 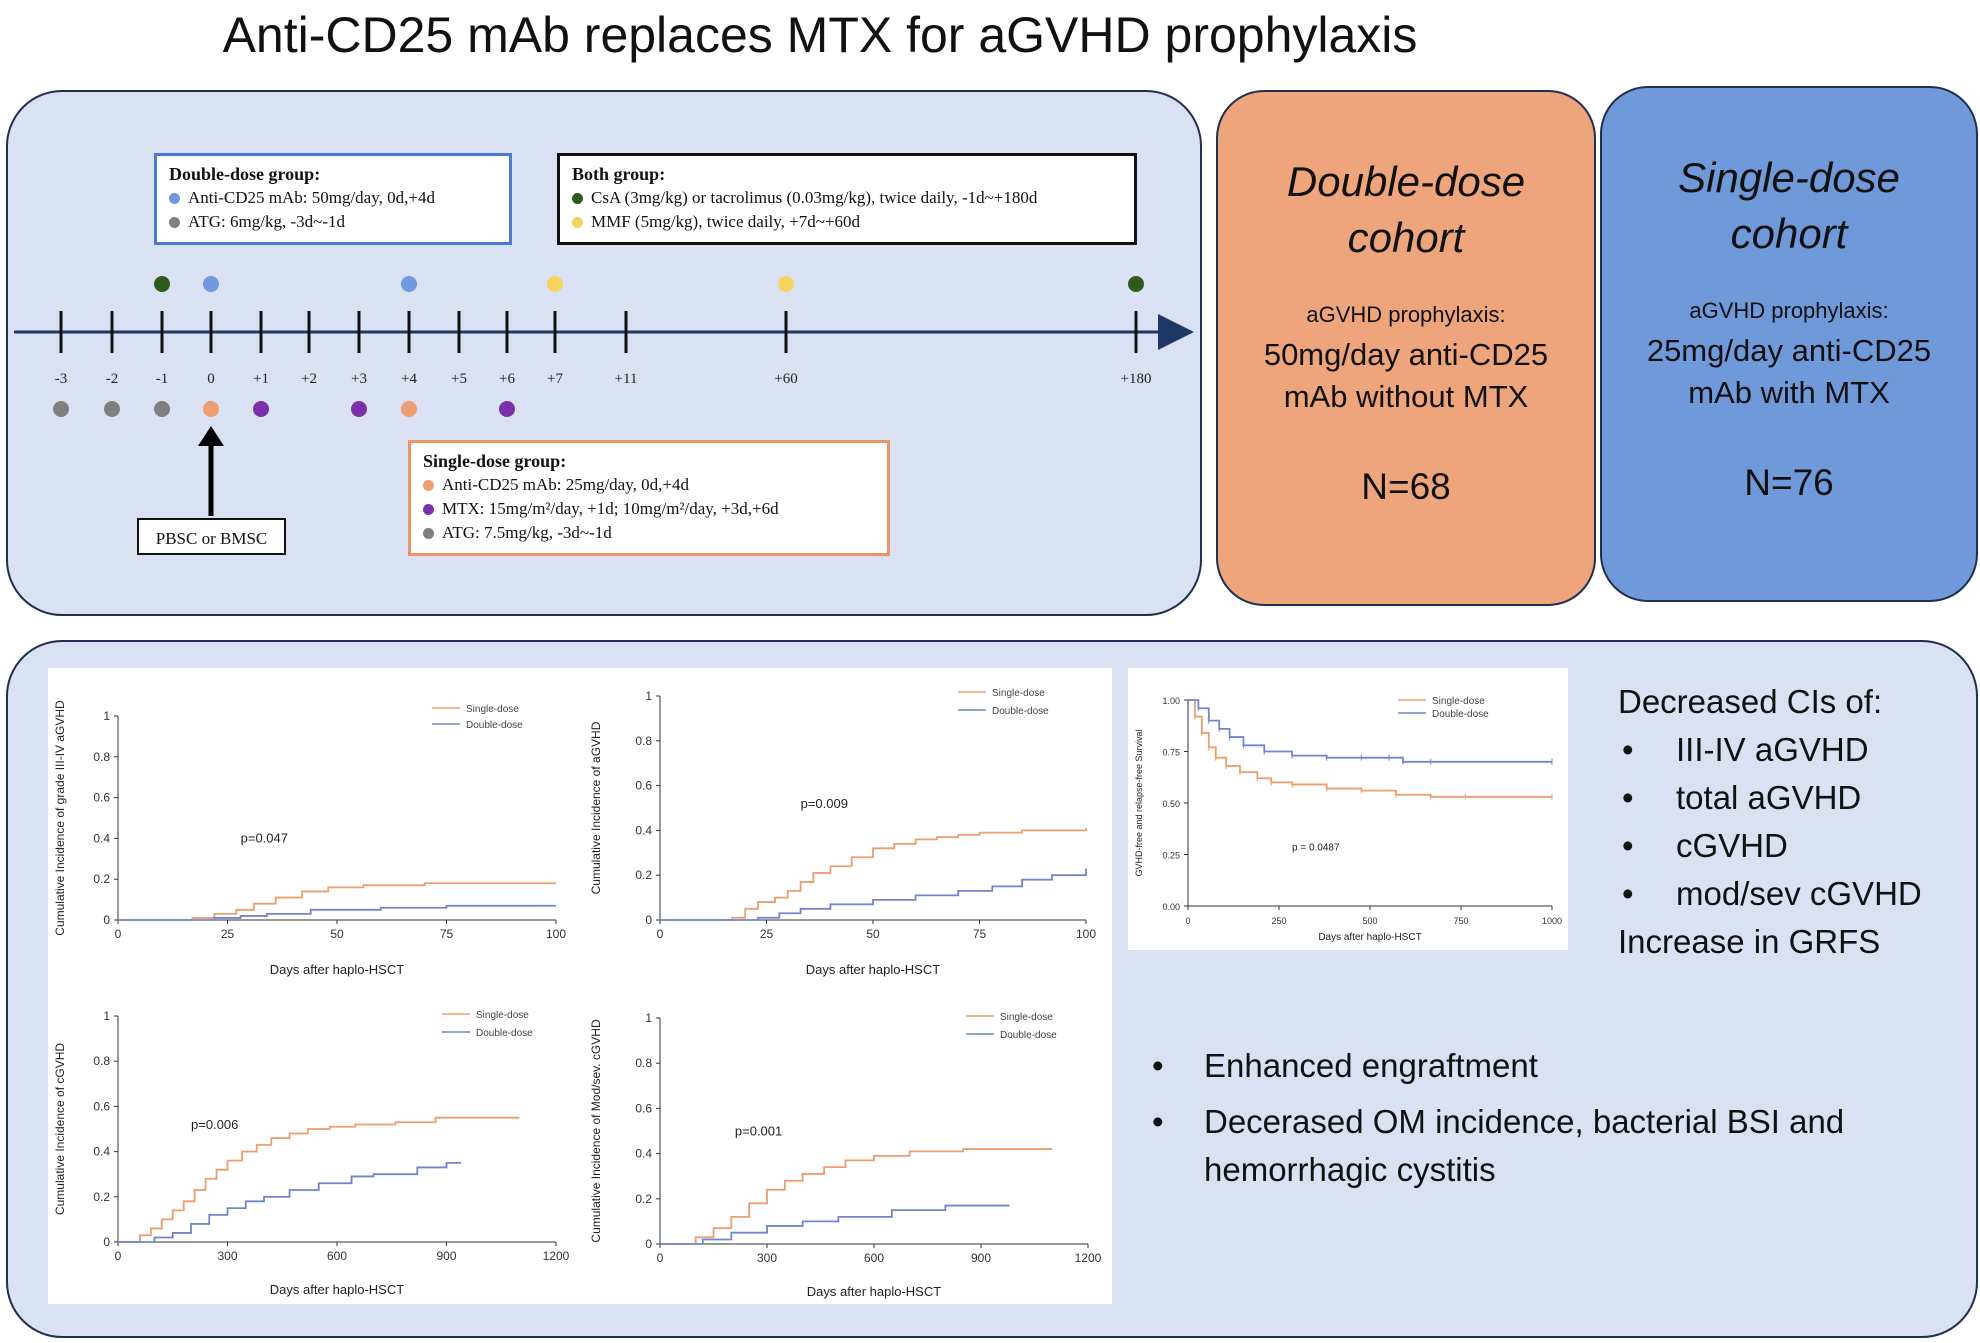 What do you see at coordinates (1789, 177) in the screenshot?
I see `cohort-title: Single-dose` at bounding box center [1789, 177].